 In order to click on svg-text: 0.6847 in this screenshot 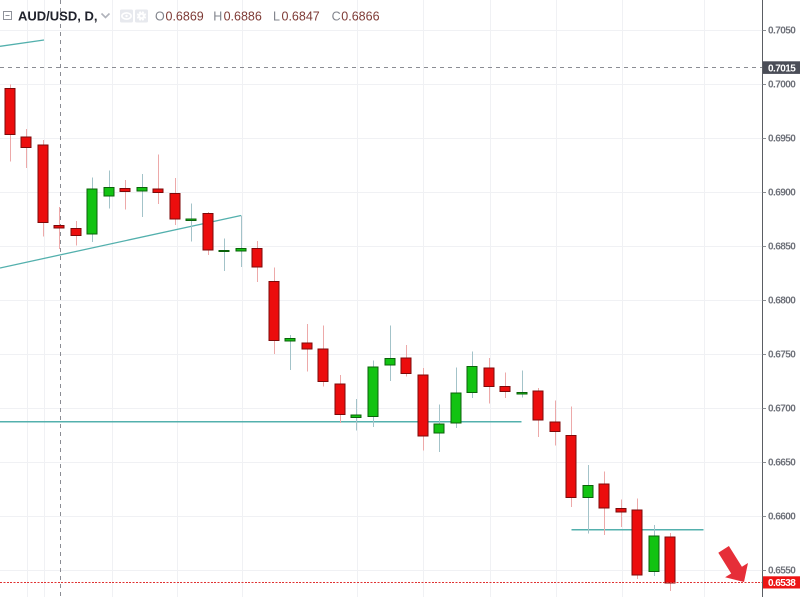, I will do `click(301, 17)`.